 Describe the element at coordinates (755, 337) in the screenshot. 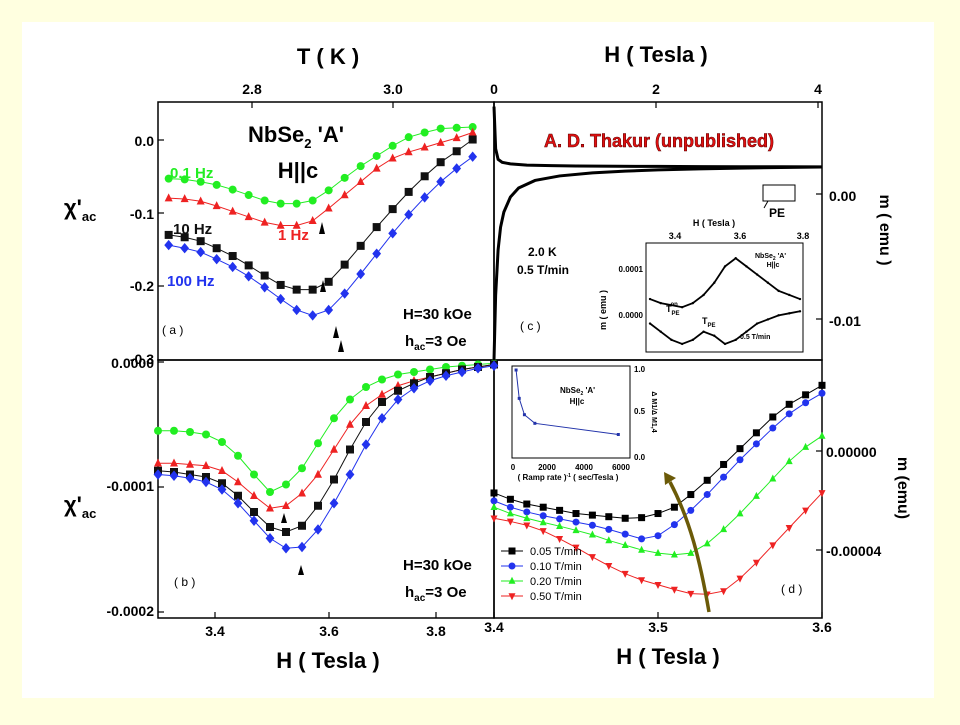

I see `panel-c-inset-rate: 0.5 T/min` at that location.